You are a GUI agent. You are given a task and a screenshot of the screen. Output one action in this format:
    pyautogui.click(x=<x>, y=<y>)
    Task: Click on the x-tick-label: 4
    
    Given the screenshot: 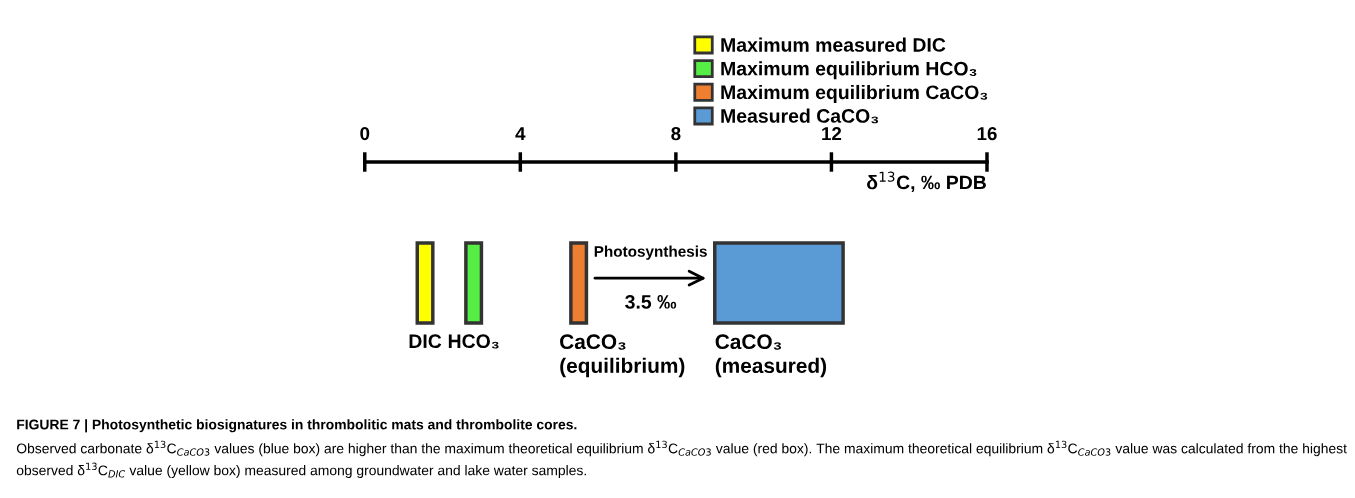 What is the action you would take?
    pyautogui.click(x=520, y=134)
    